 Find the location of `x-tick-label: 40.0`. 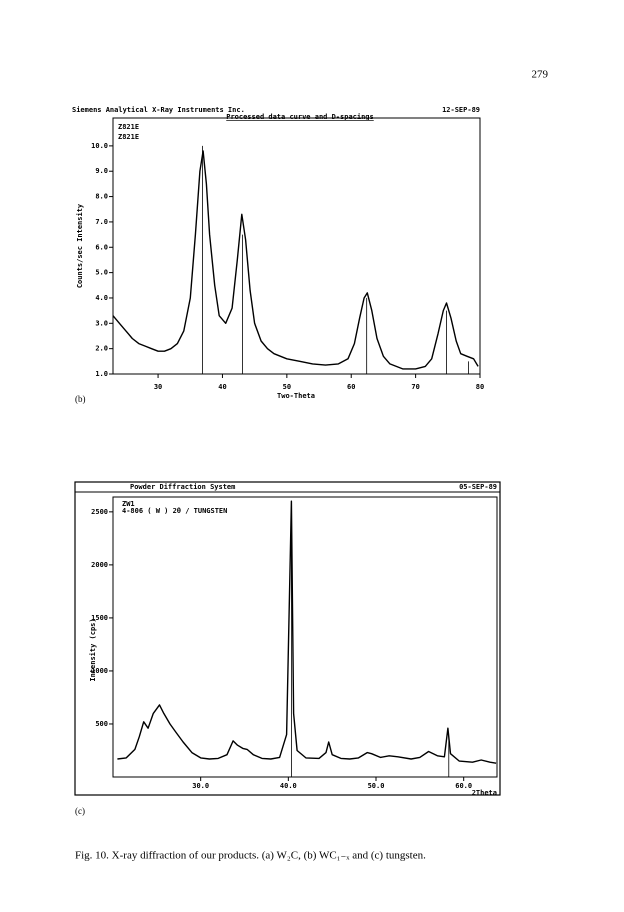

x-tick-label: 40.0 is located at coordinates (288, 786).